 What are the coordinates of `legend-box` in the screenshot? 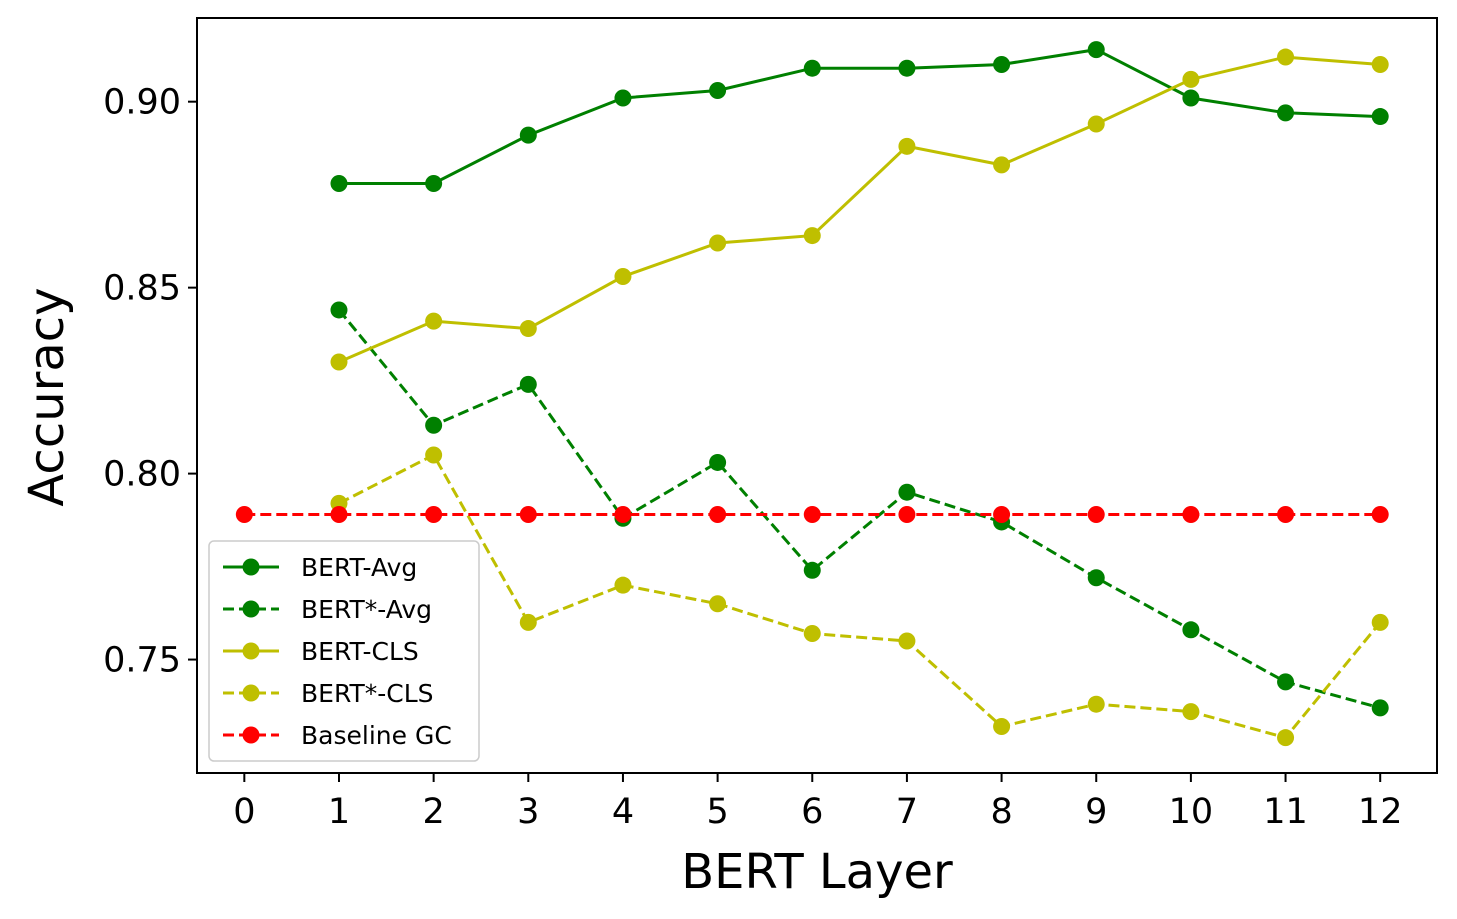 It's located at (344, 651).